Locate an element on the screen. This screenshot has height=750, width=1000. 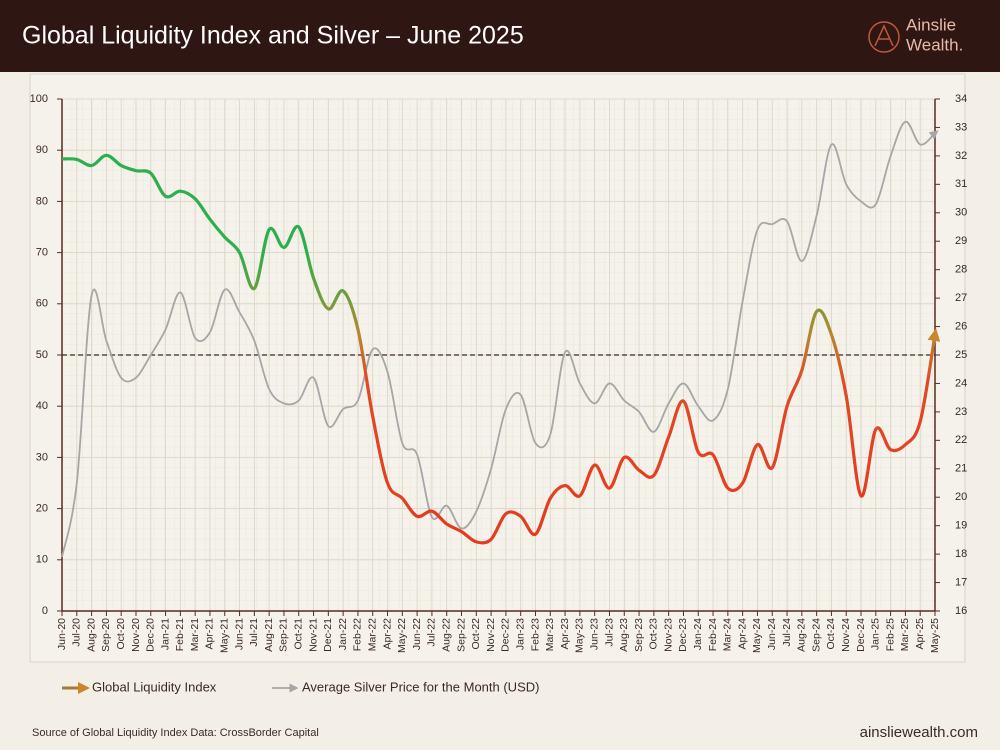
x-tick-label: Apr-21 is located at coordinates (210, 634).